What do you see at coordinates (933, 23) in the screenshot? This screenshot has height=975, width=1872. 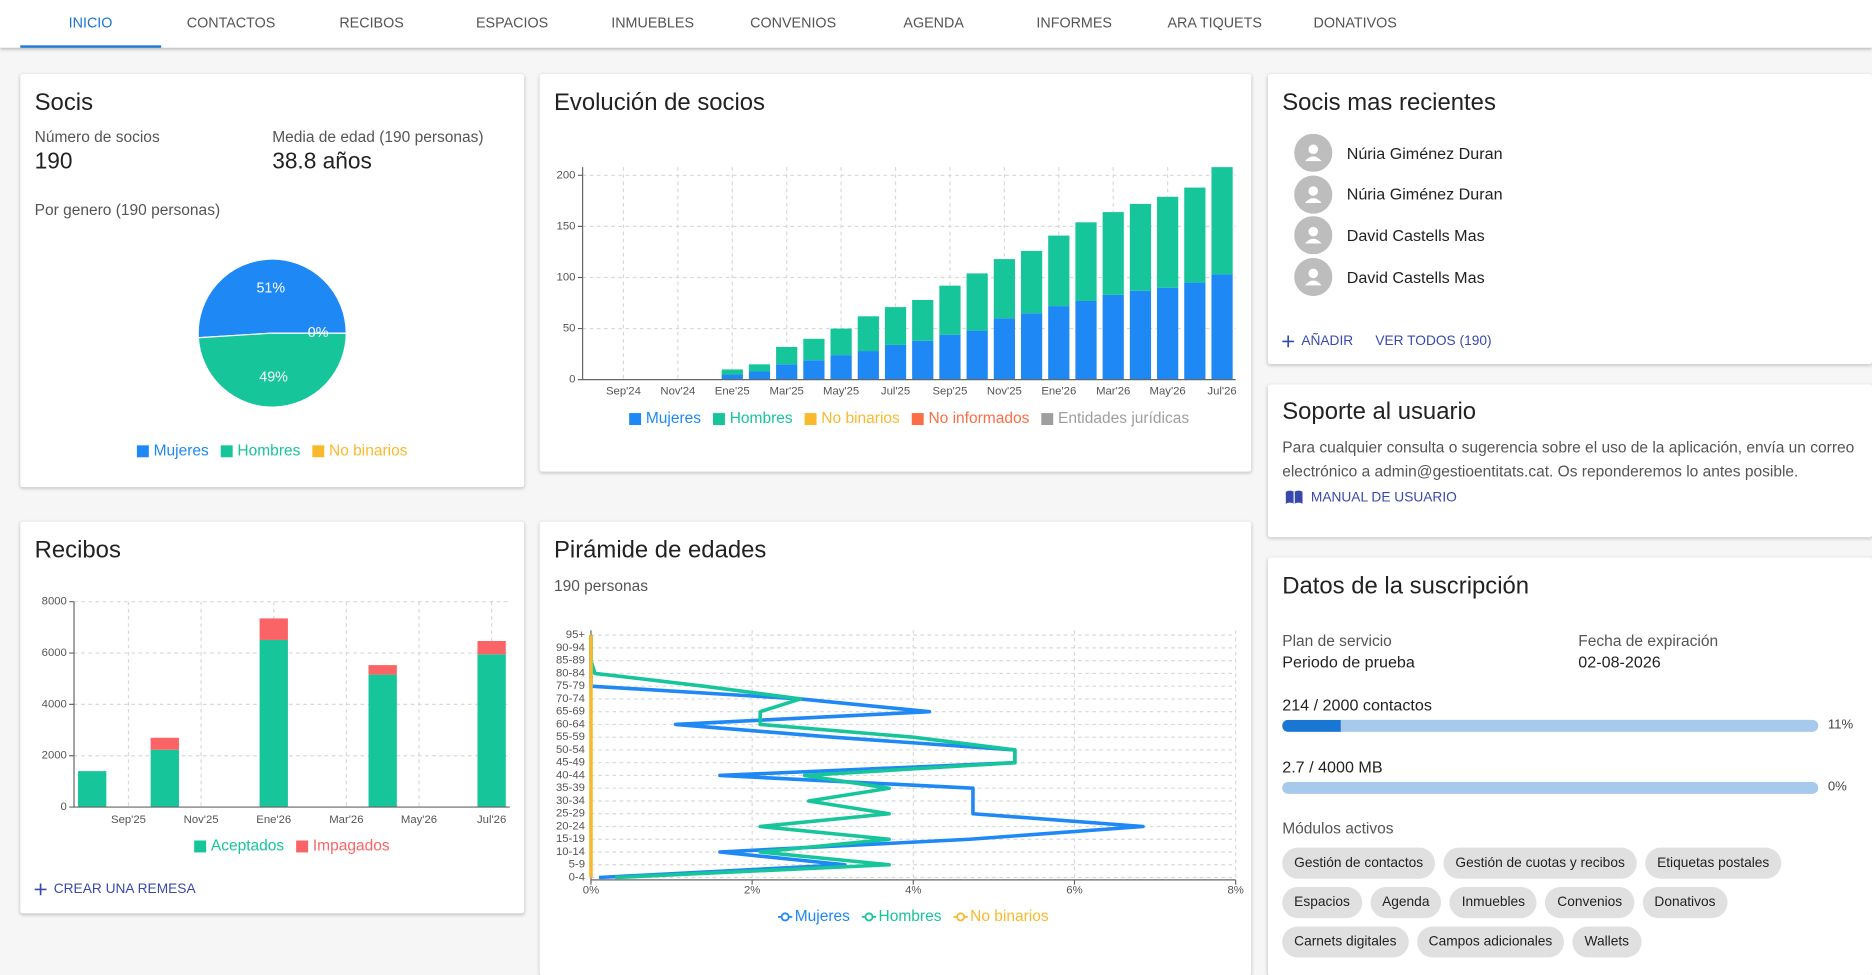 I see `nav-tab: AGENDA` at bounding box center [933, 23].